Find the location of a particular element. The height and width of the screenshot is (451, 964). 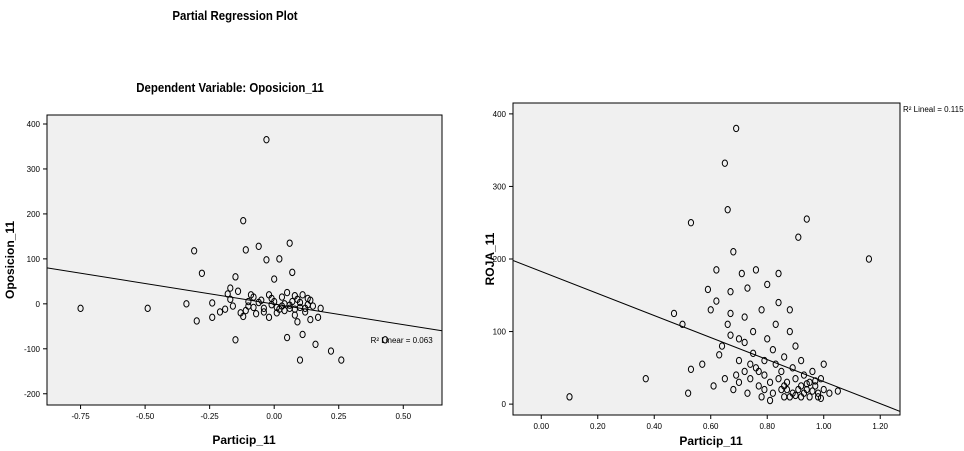

fit-line is located at coordinates (244, 299).